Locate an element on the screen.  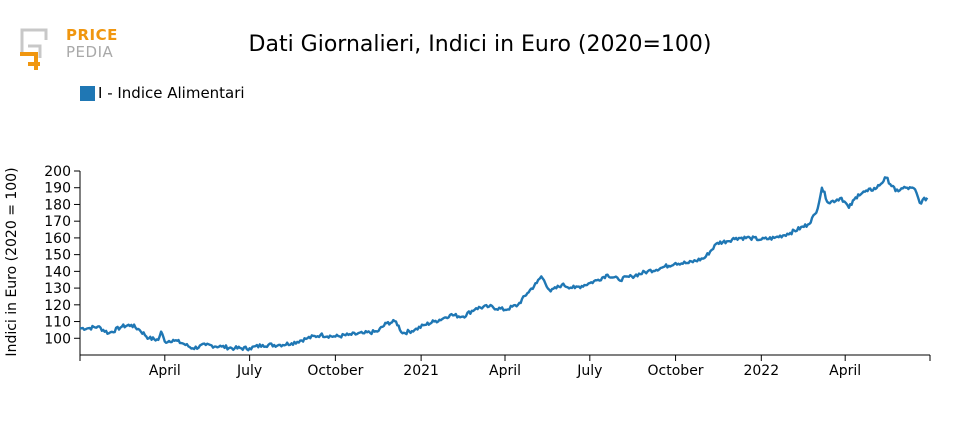
y-tick-label: 140 is located at coordinates (57, 272).